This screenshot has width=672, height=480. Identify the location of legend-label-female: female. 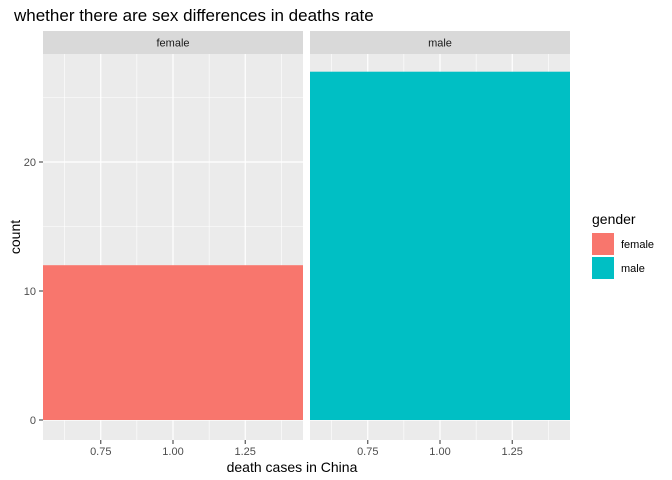
(637, 245).